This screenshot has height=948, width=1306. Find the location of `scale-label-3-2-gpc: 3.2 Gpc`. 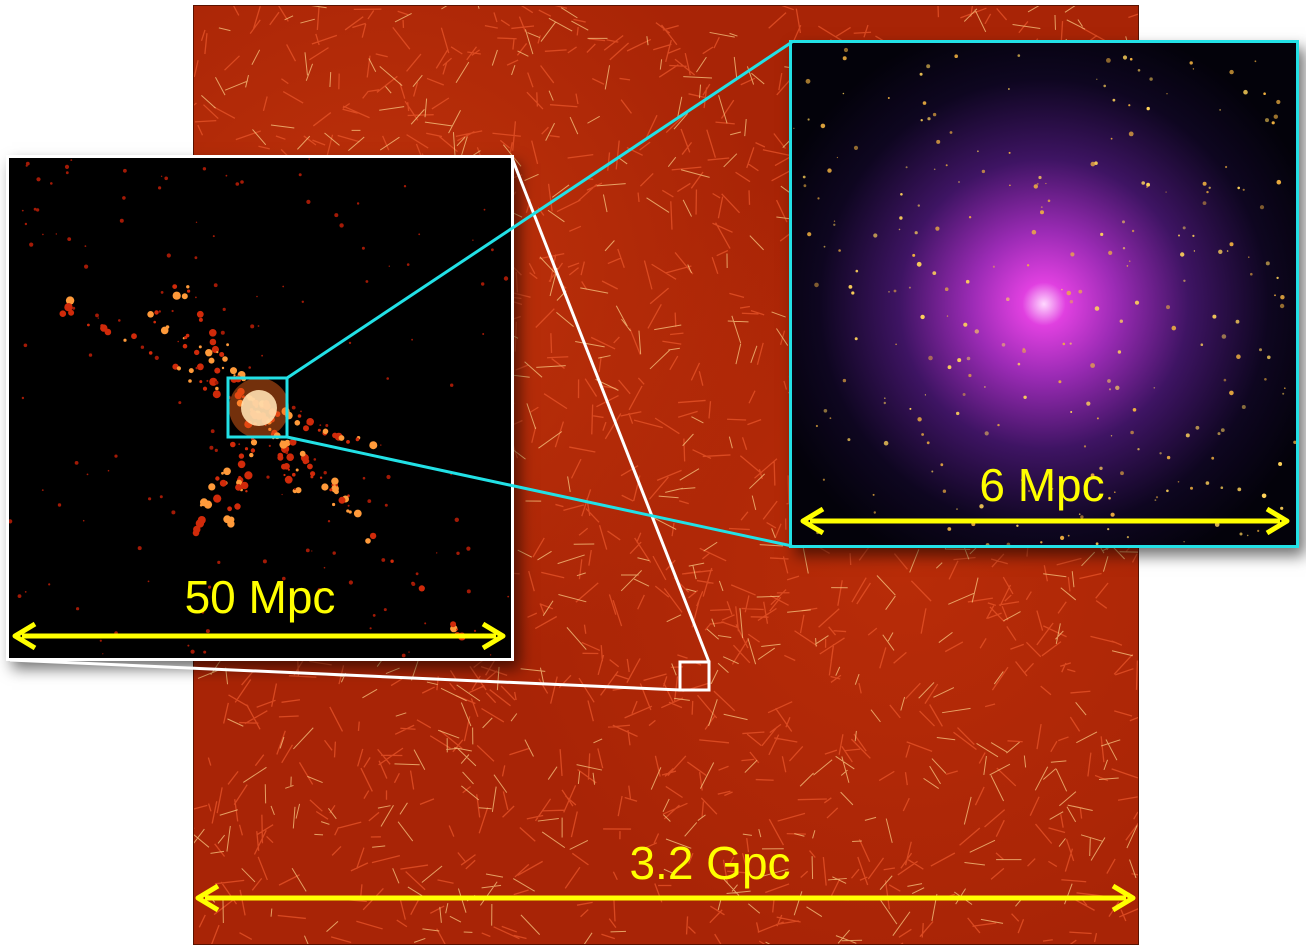

scale-label-3-2-gpc: 3.2 Gpc is located at coordinates (710, 863).